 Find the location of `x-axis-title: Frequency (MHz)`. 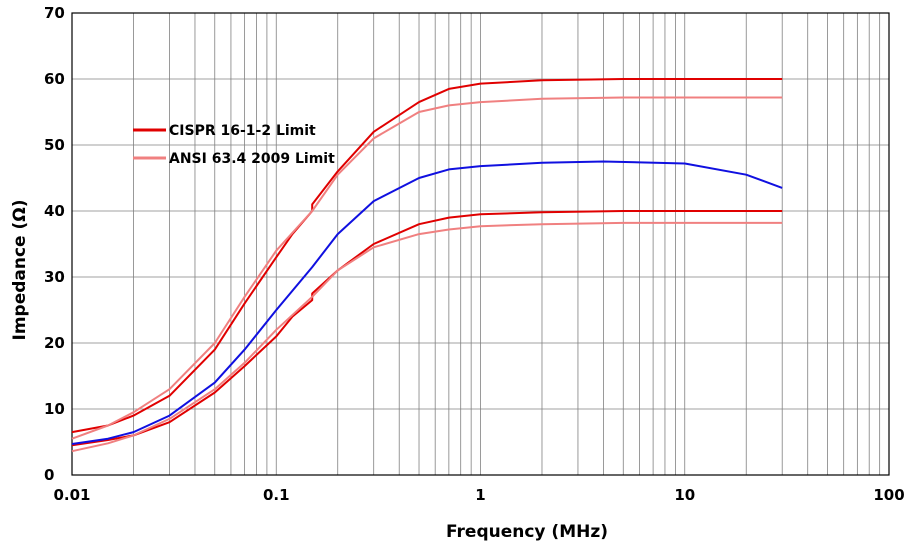

x-axis-title: Frequency (MHz) is located at coordinates (527, 532).